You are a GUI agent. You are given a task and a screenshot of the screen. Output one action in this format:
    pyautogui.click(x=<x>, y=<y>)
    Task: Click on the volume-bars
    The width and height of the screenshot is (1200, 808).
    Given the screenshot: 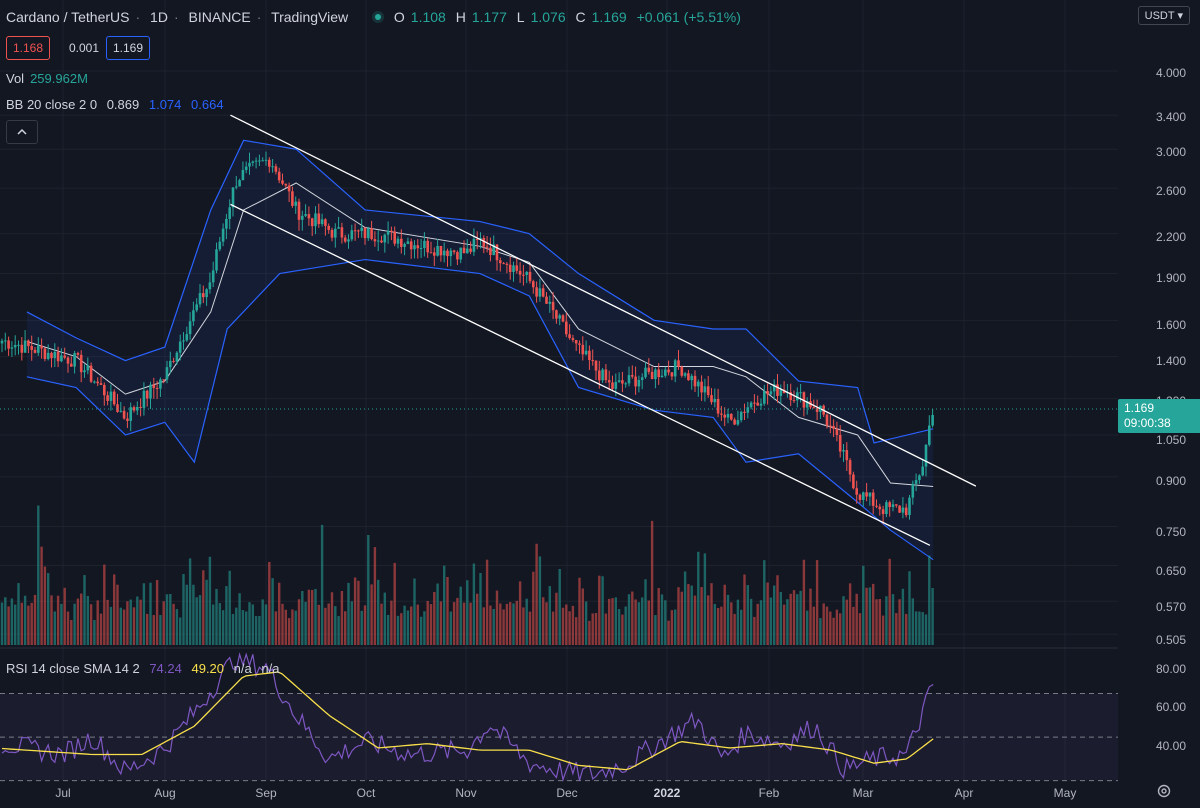 What is the action you would take?
    pyautogui.click(x=467, y=575)
    